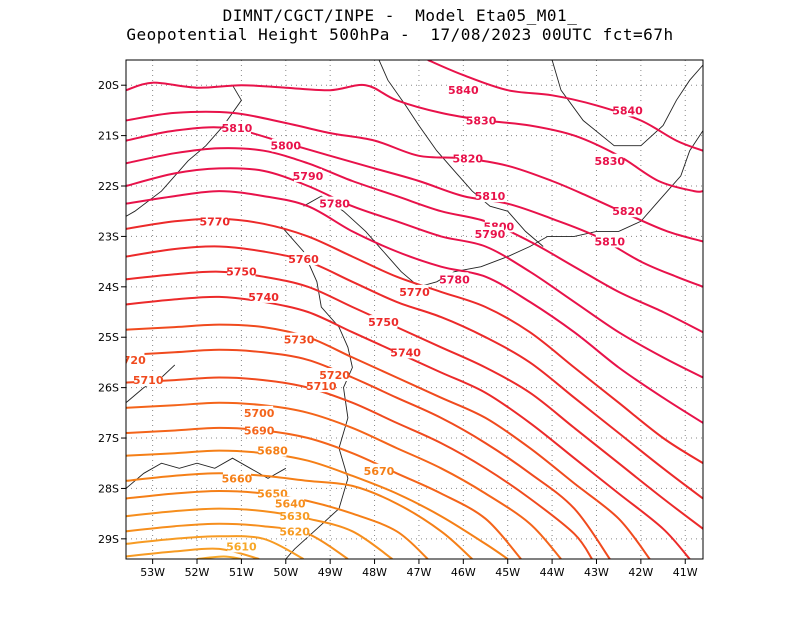  What do you see at coordinates (330, 572) in the screenshot?
I see `lon-tick-label: 49W` at bounding box center [330, 572].